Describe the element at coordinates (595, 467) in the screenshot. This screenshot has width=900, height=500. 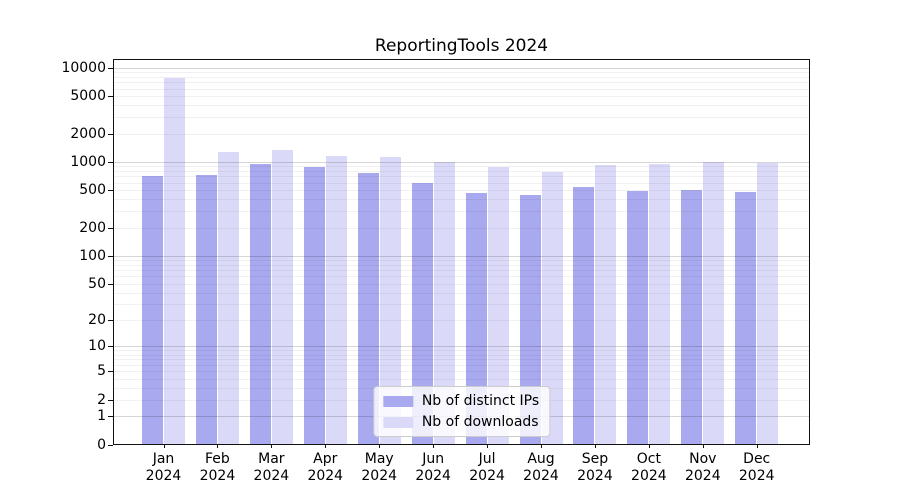
I see `x-tick-label: Sep 2024` at that location.